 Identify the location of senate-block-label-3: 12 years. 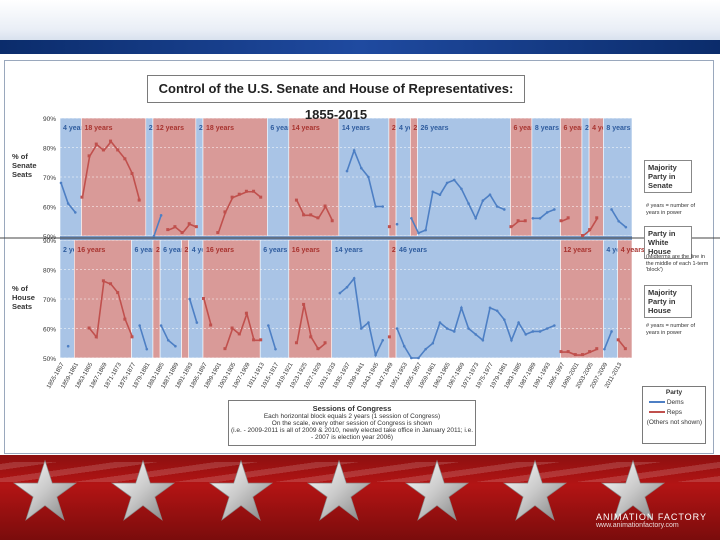
(170, 128).